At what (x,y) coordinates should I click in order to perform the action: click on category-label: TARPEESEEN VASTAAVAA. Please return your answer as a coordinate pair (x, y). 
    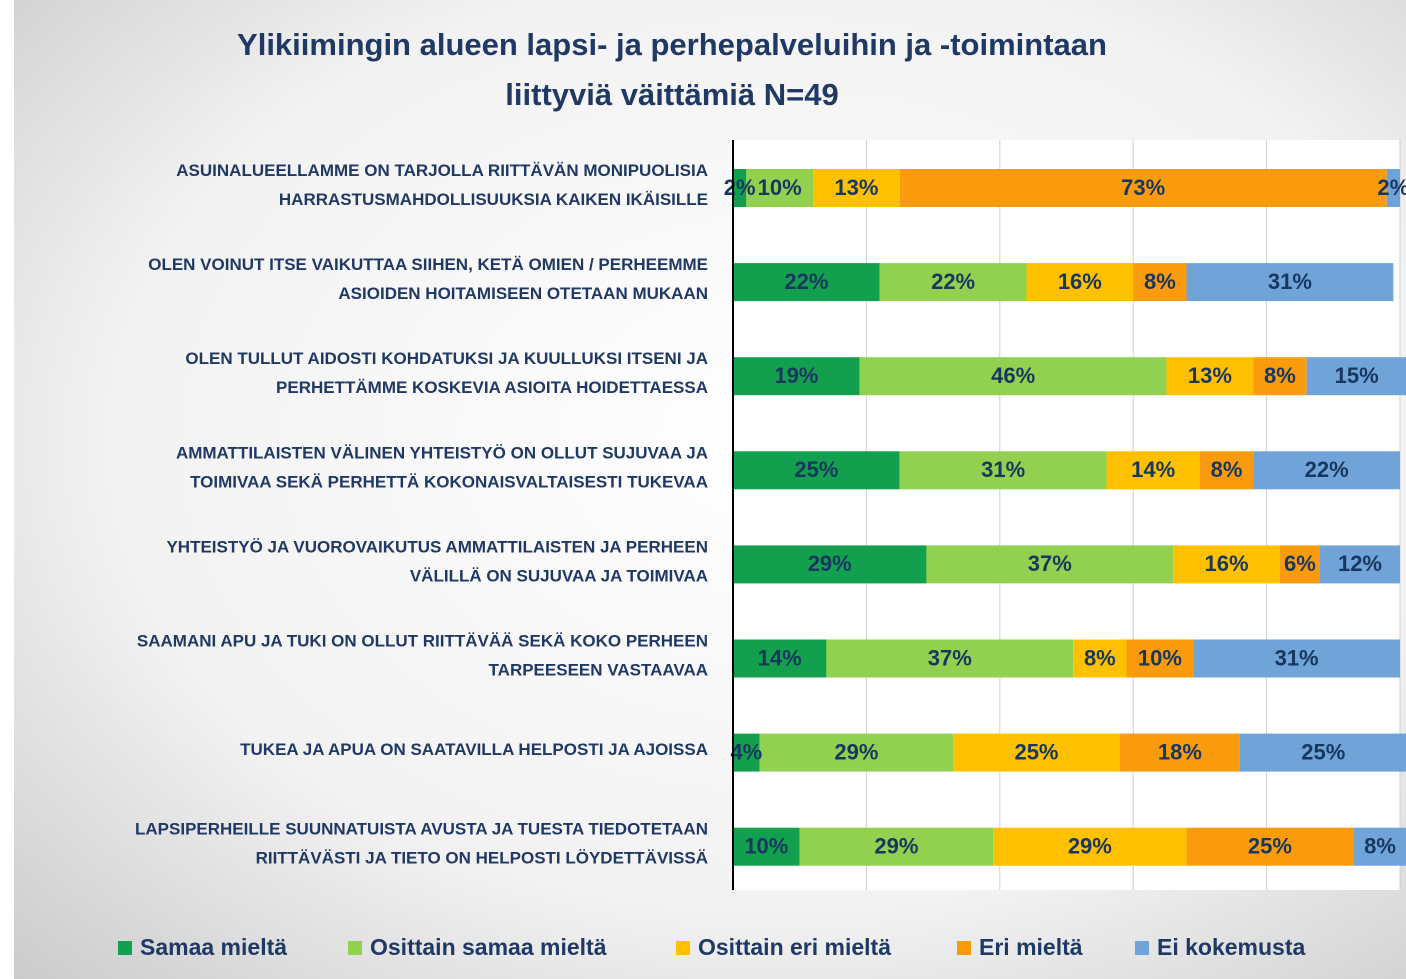
    Looking at the image, I should click on (598, 669).